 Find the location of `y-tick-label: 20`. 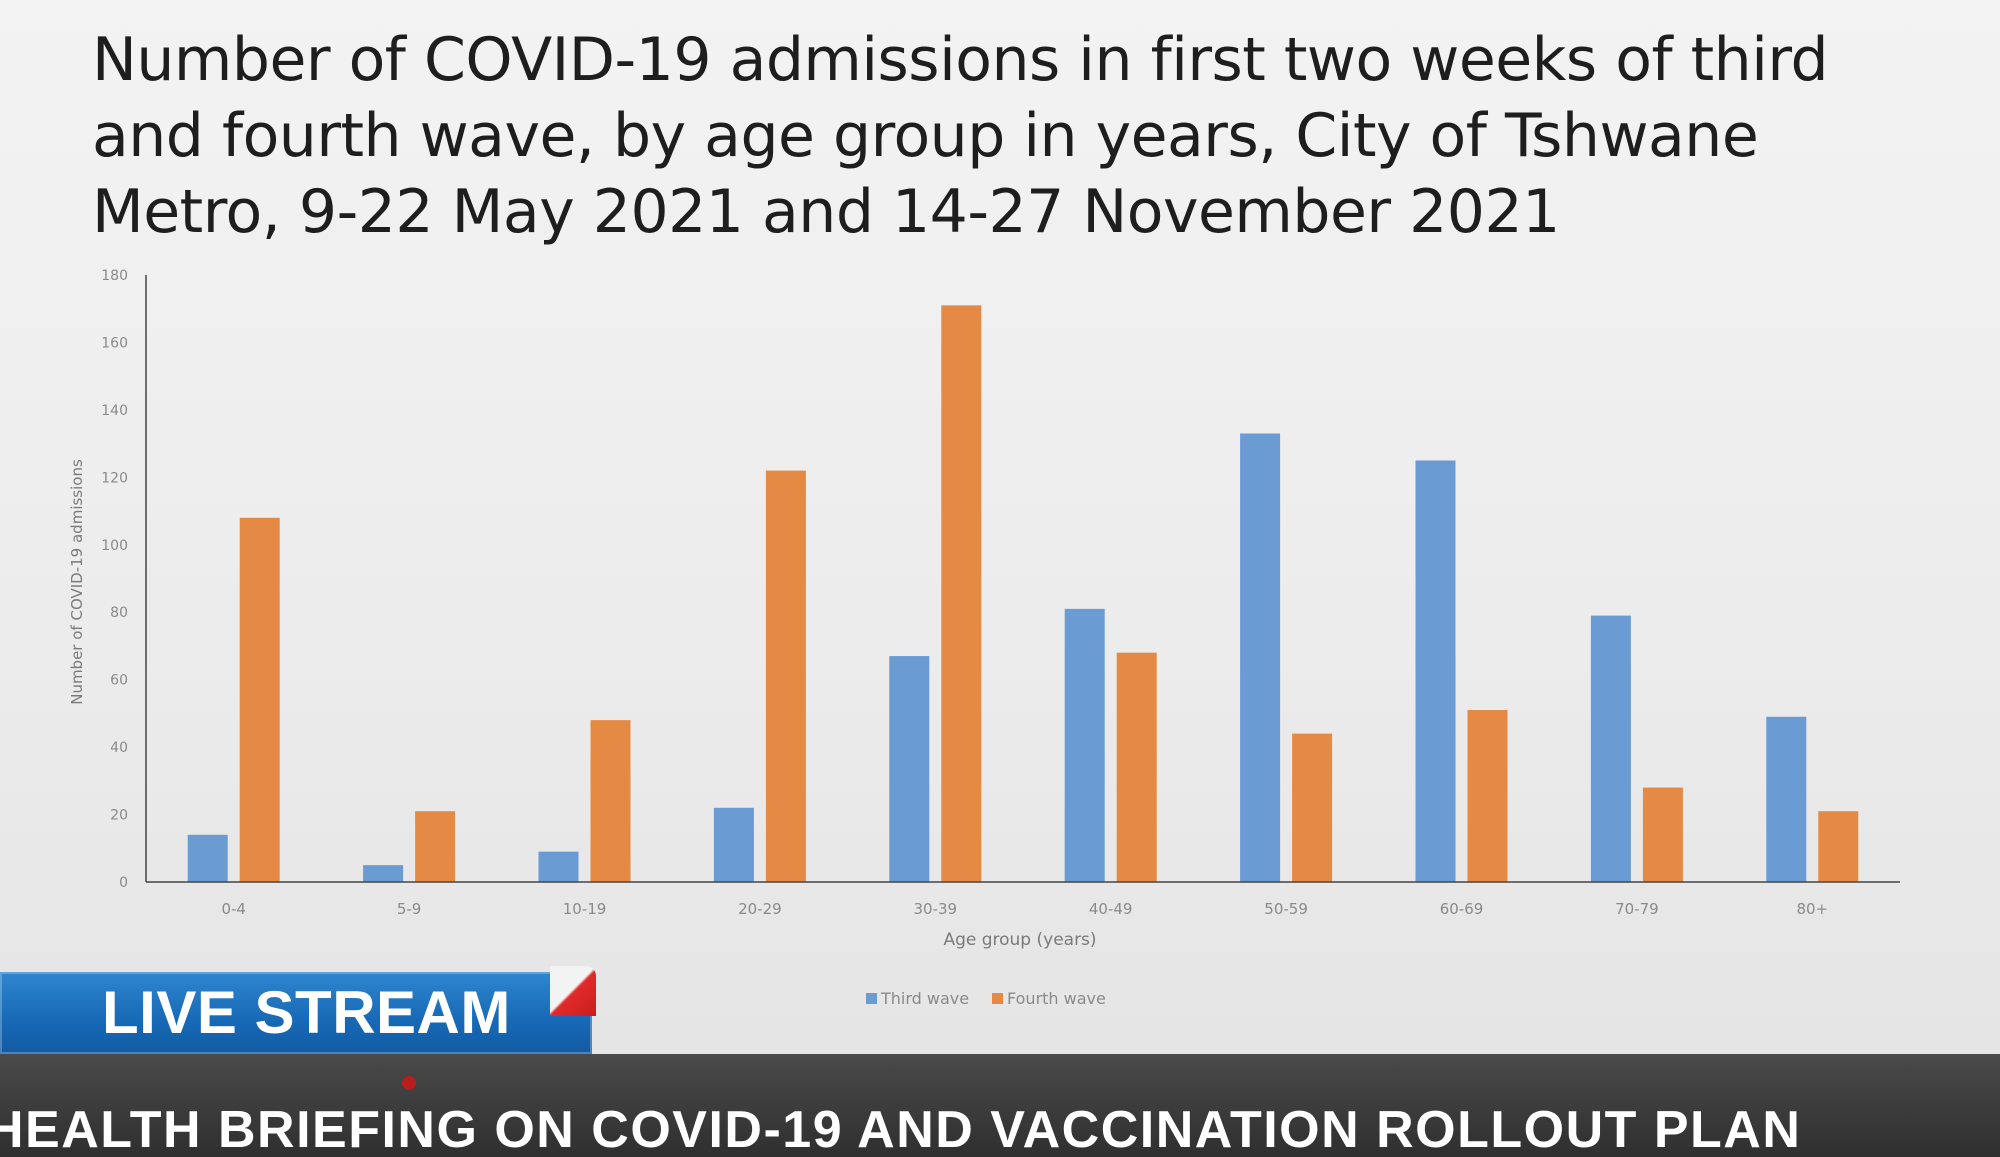

y-tick-label: 20 is located at coordinates (119, 816).